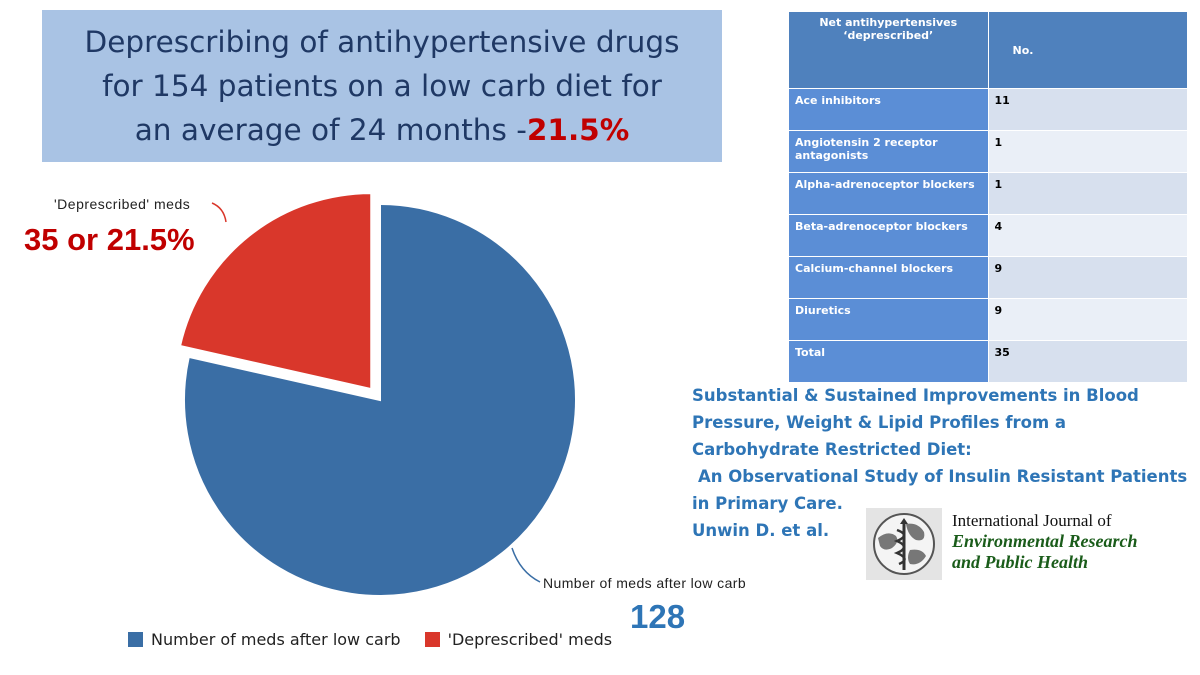 Image resolution: width=1200 pixels, height=675 pixels. I want to click on title-line-3-text: an average of 24 months -, so click(330, 130).